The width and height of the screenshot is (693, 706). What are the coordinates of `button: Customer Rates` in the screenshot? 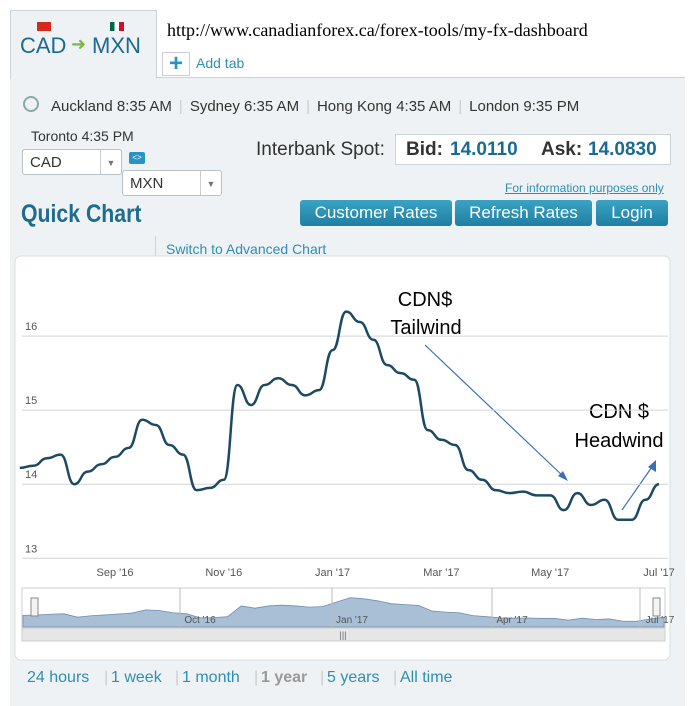 It's located at (376, 213).